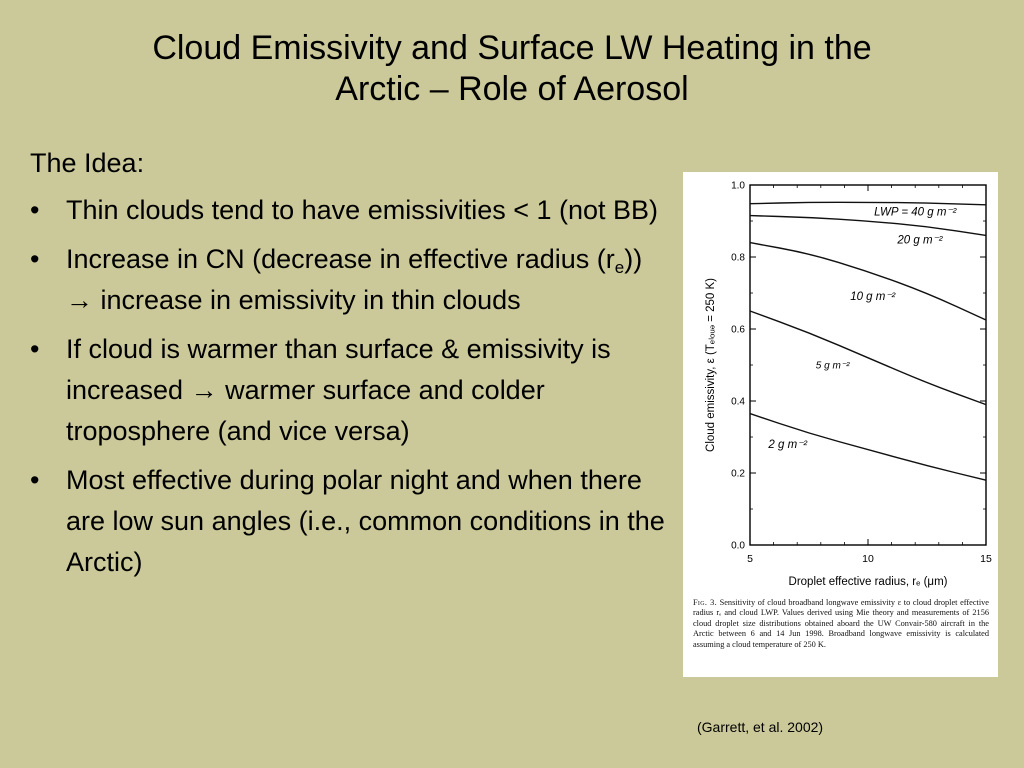 The width and height of the screenshot is (1024, 768). Describe the element at coordinates (87, 163) in the screenshot. I see `idea-heading: The Idea:` at that location.